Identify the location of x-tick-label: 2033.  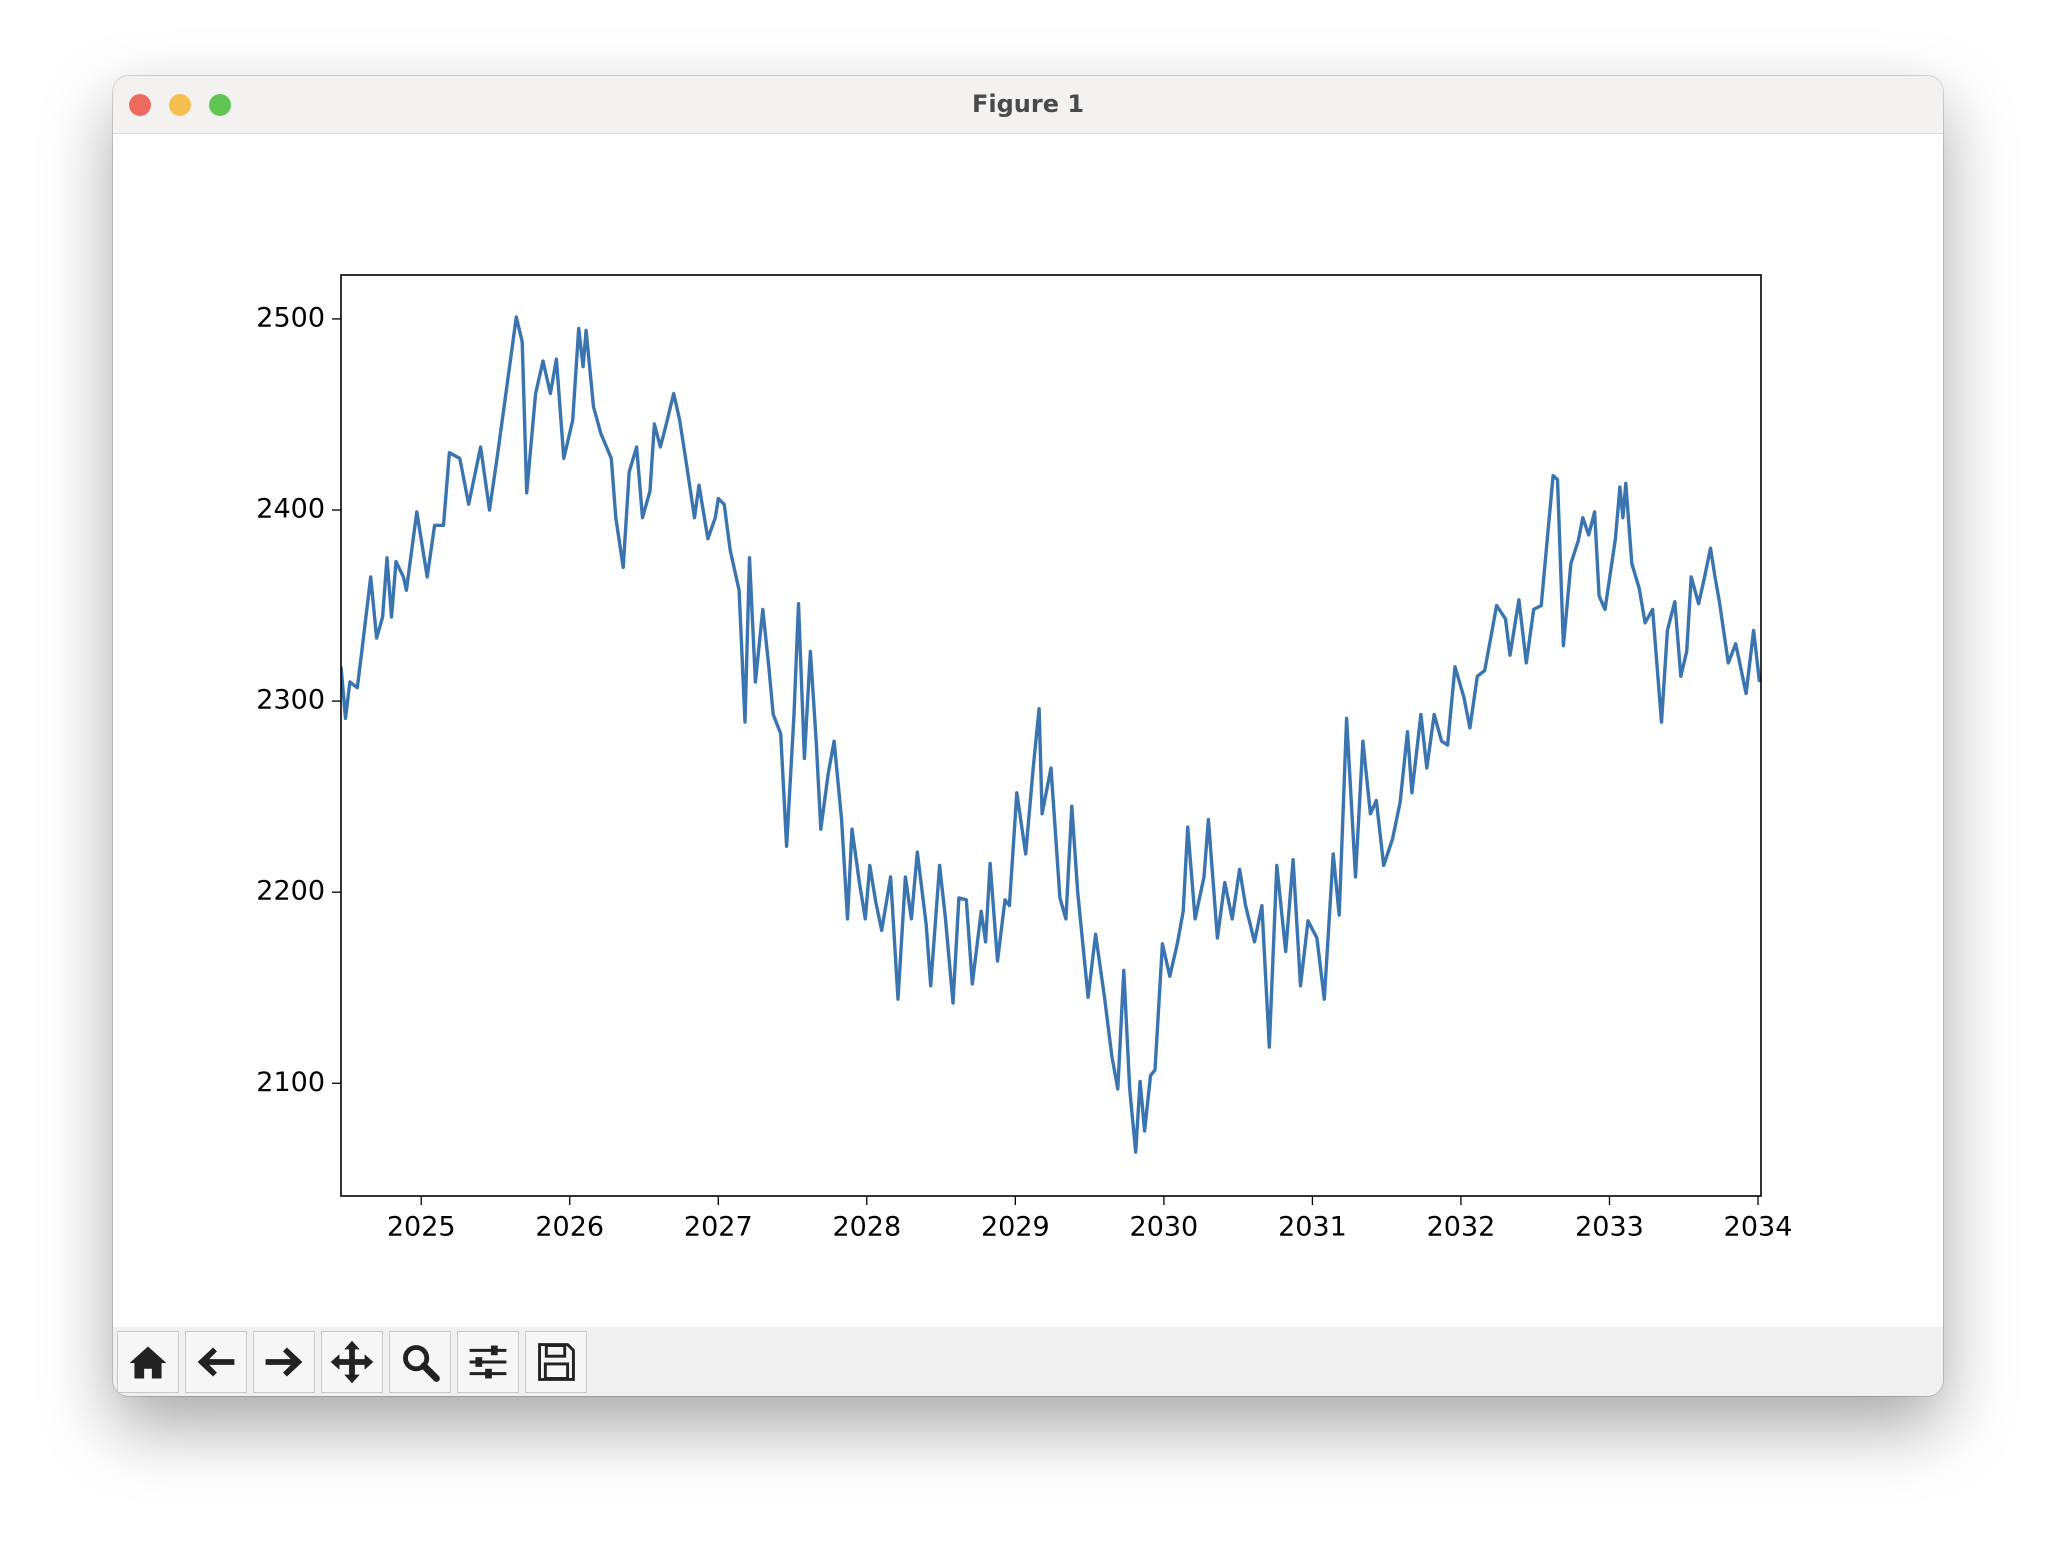
(1609, 1227).